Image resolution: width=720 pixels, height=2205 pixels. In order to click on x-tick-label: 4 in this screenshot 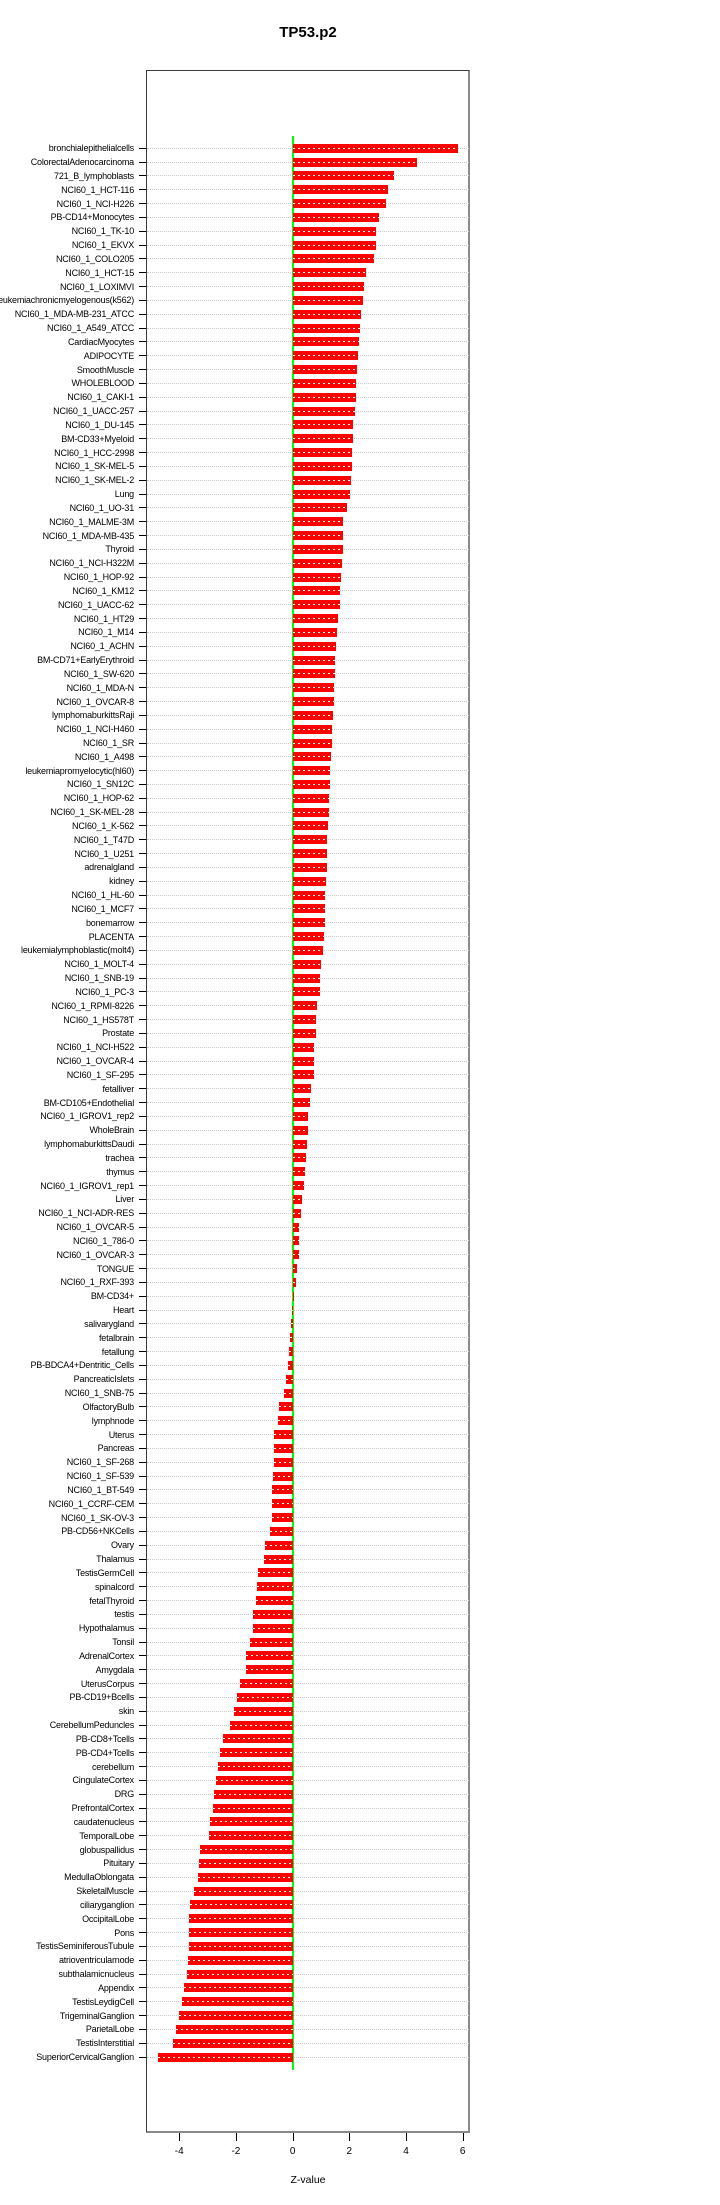, I will do `click(406, 2151)`.